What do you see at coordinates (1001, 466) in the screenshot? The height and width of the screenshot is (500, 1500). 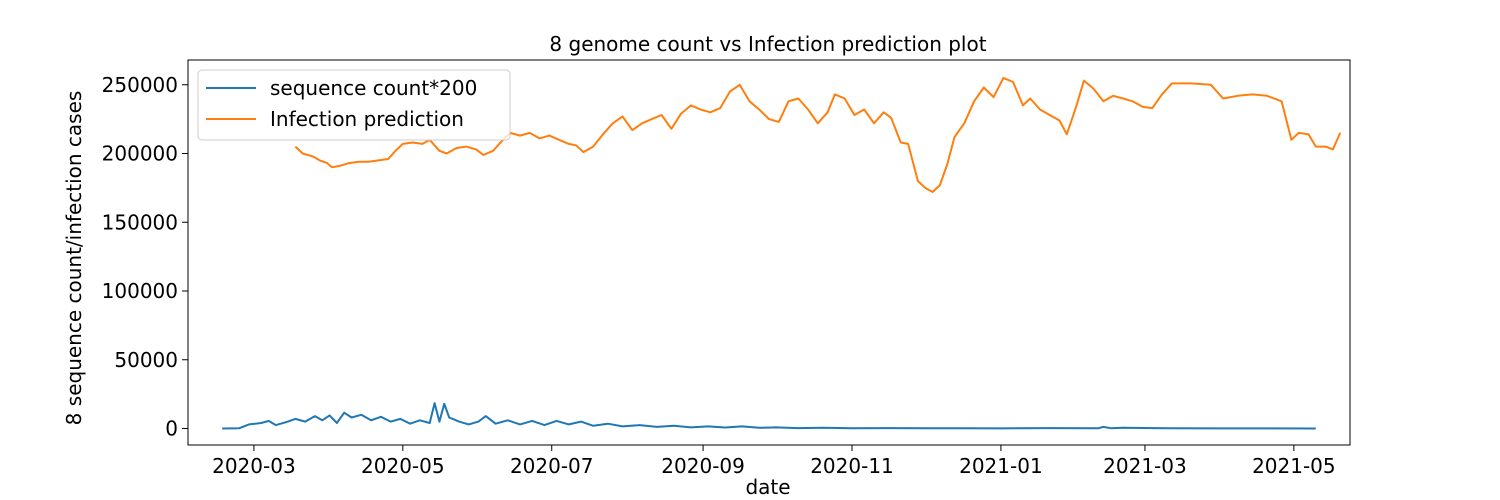 I see `x-tick-label: 2021-01` at bounding box center [1001, 466].